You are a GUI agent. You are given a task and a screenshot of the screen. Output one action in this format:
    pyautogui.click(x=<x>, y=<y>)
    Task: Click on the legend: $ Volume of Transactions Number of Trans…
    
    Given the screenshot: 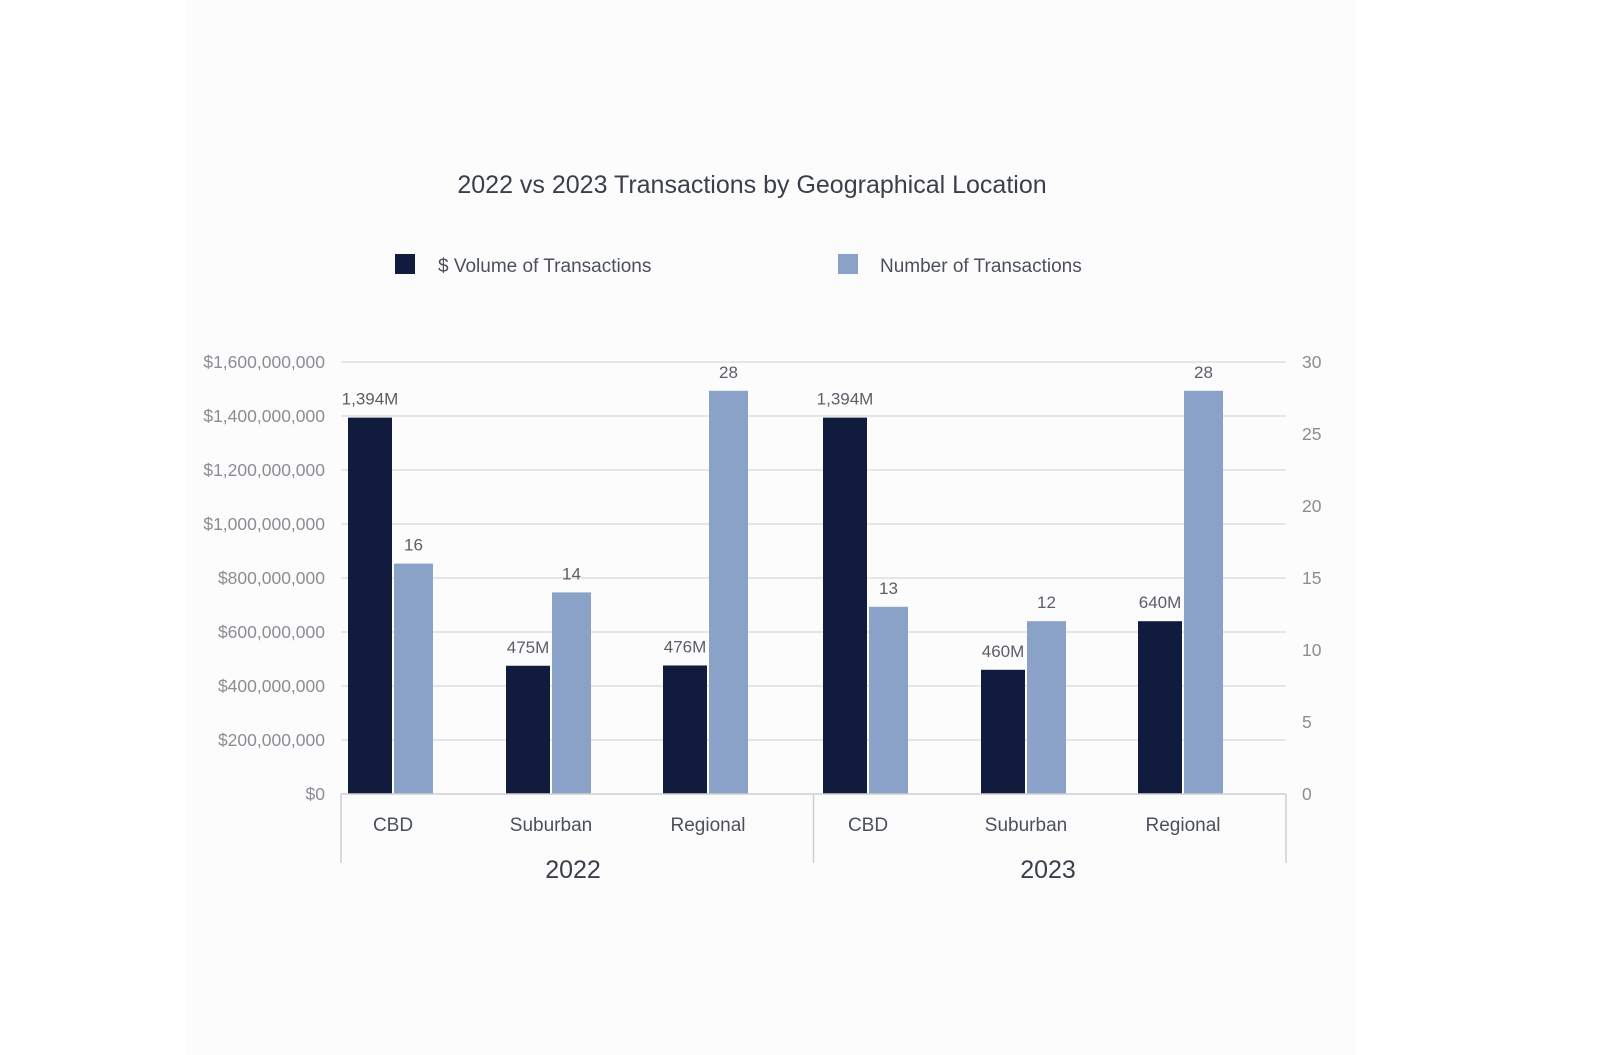 What is the action you would take?
    pyautogui.click(x=738, y=265)
    